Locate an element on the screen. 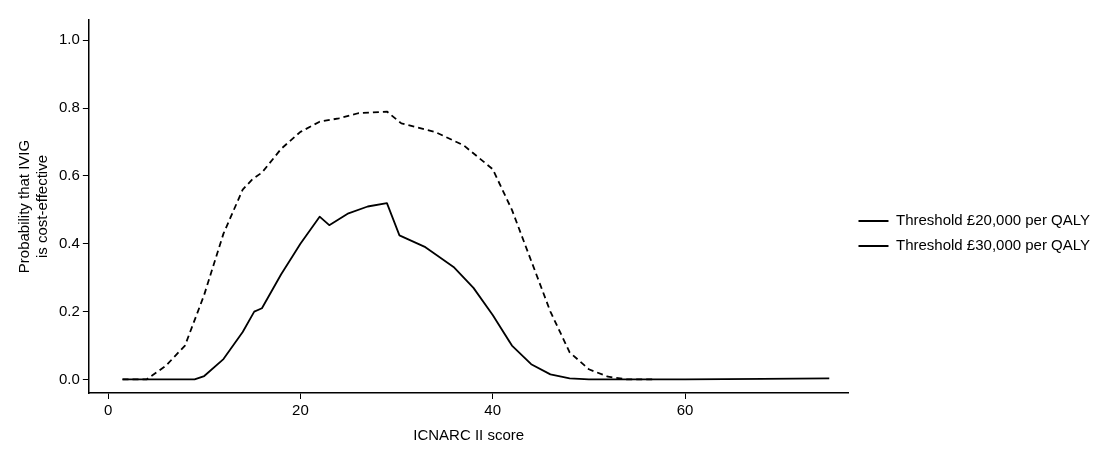 The width and height of the screenshot is (1116, 461). x-tick-label: 40 is located at coordinates (493, 410).